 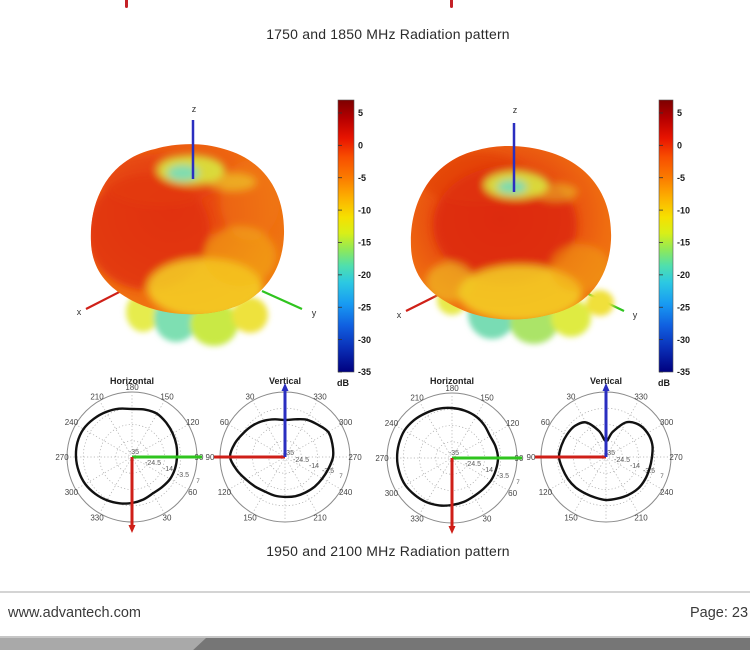 I want to click on polar-axis-red-arrowhead, so click(x=452, y=530).